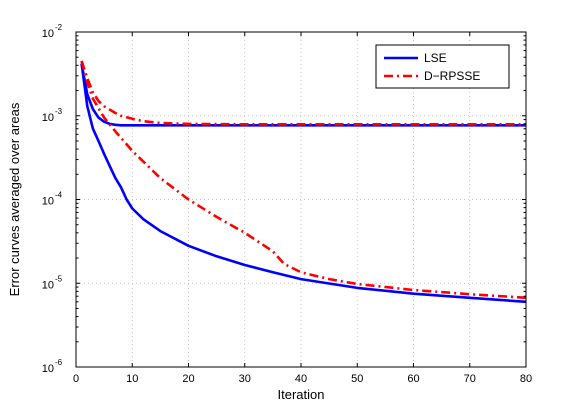 The width and height of the screenshot is (581, 413). I want to click on x-tick-label: 10, so click(132, 379).